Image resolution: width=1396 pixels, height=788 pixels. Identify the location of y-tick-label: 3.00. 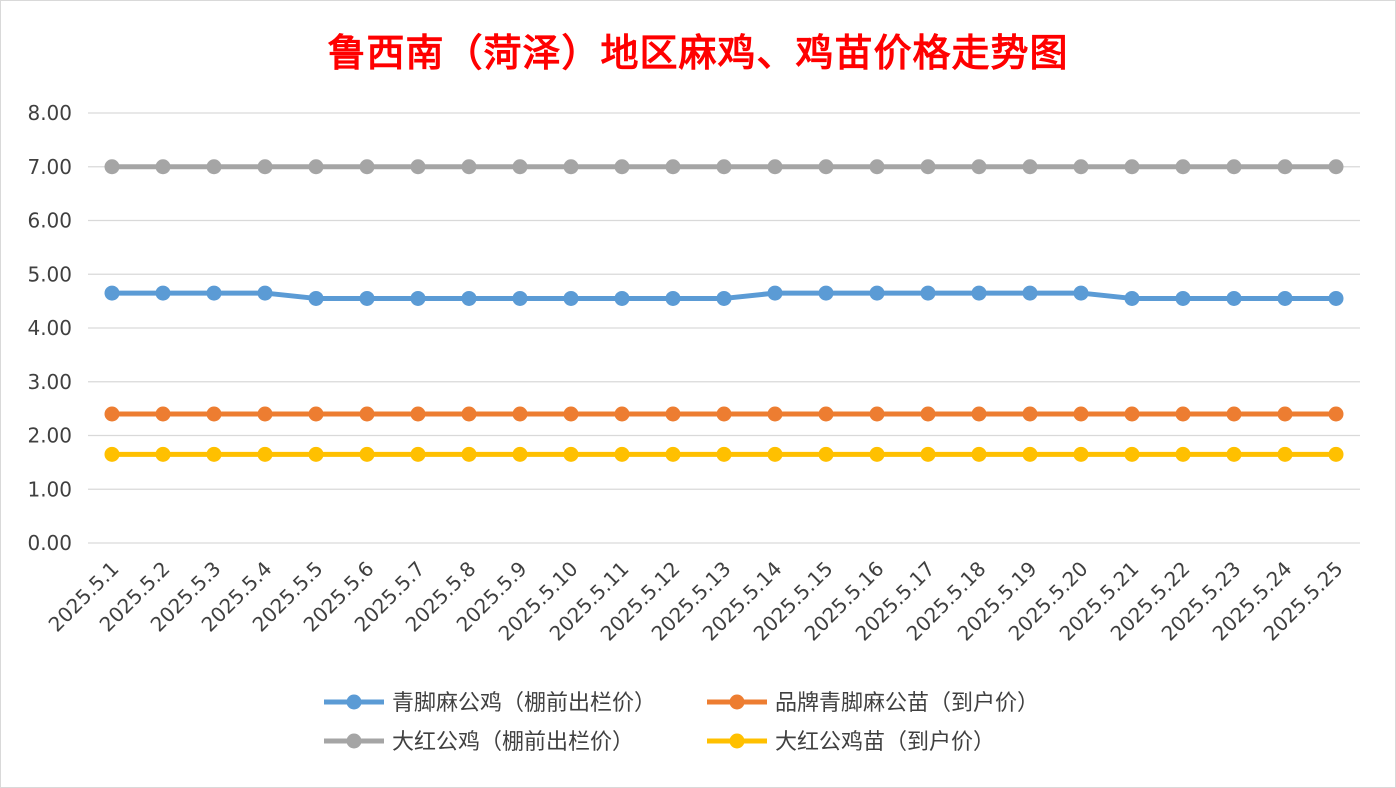
(49, 382).